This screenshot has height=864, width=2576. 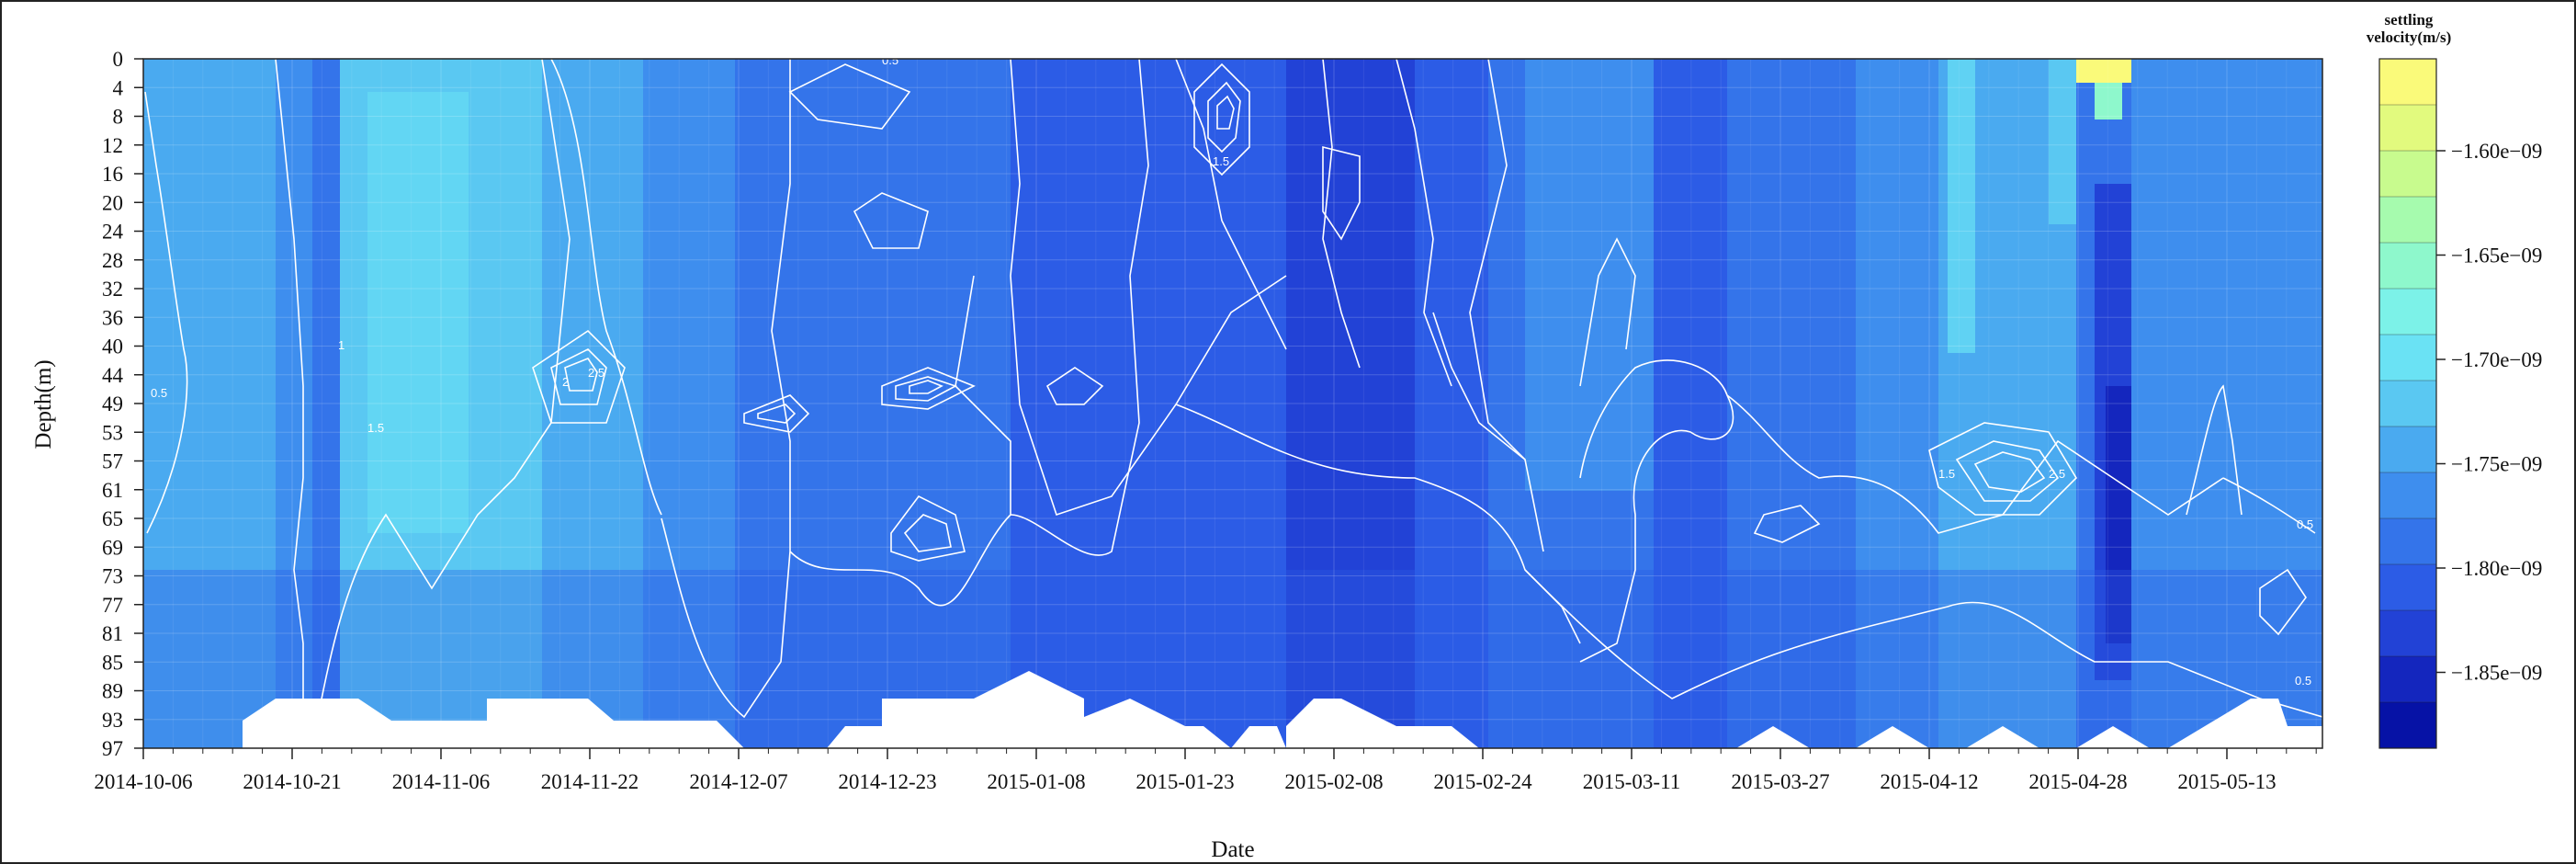 I want to click on y-tick-label: 53, so click(x=112, y=433).